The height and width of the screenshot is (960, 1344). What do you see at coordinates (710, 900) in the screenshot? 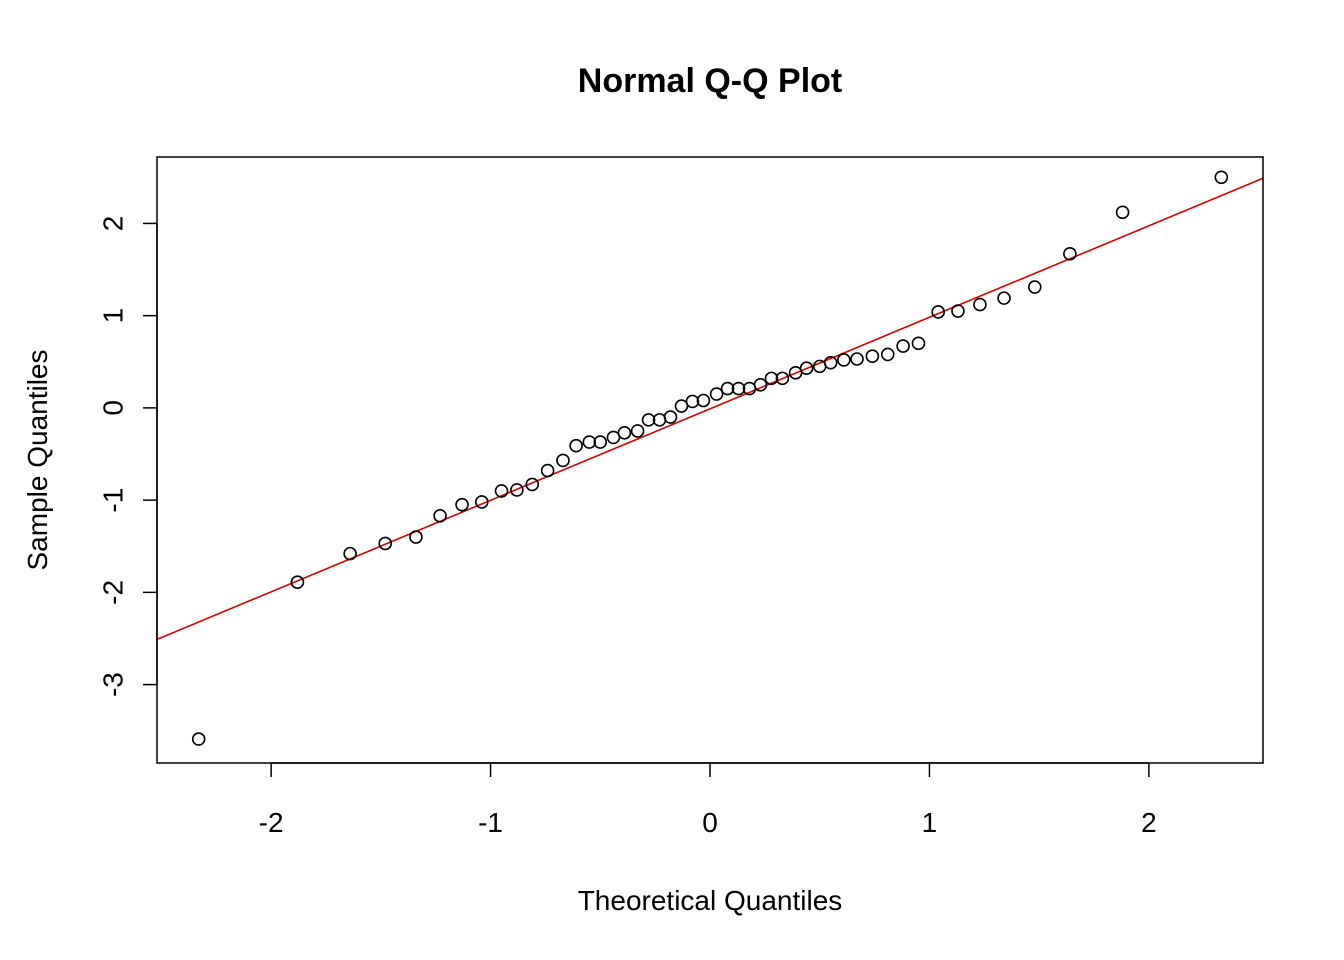
I see `x-axis-title: Theoretical Quantiles` at bounding box center [710, 900].